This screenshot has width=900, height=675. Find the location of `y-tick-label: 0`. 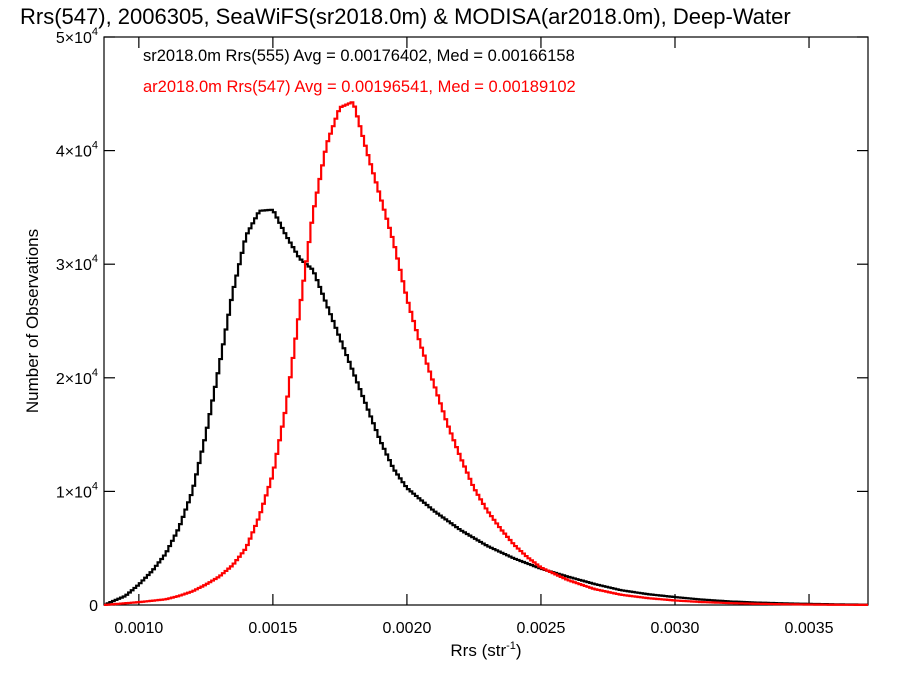

y-tick-label: 0 is located at coordinates (93, 606).